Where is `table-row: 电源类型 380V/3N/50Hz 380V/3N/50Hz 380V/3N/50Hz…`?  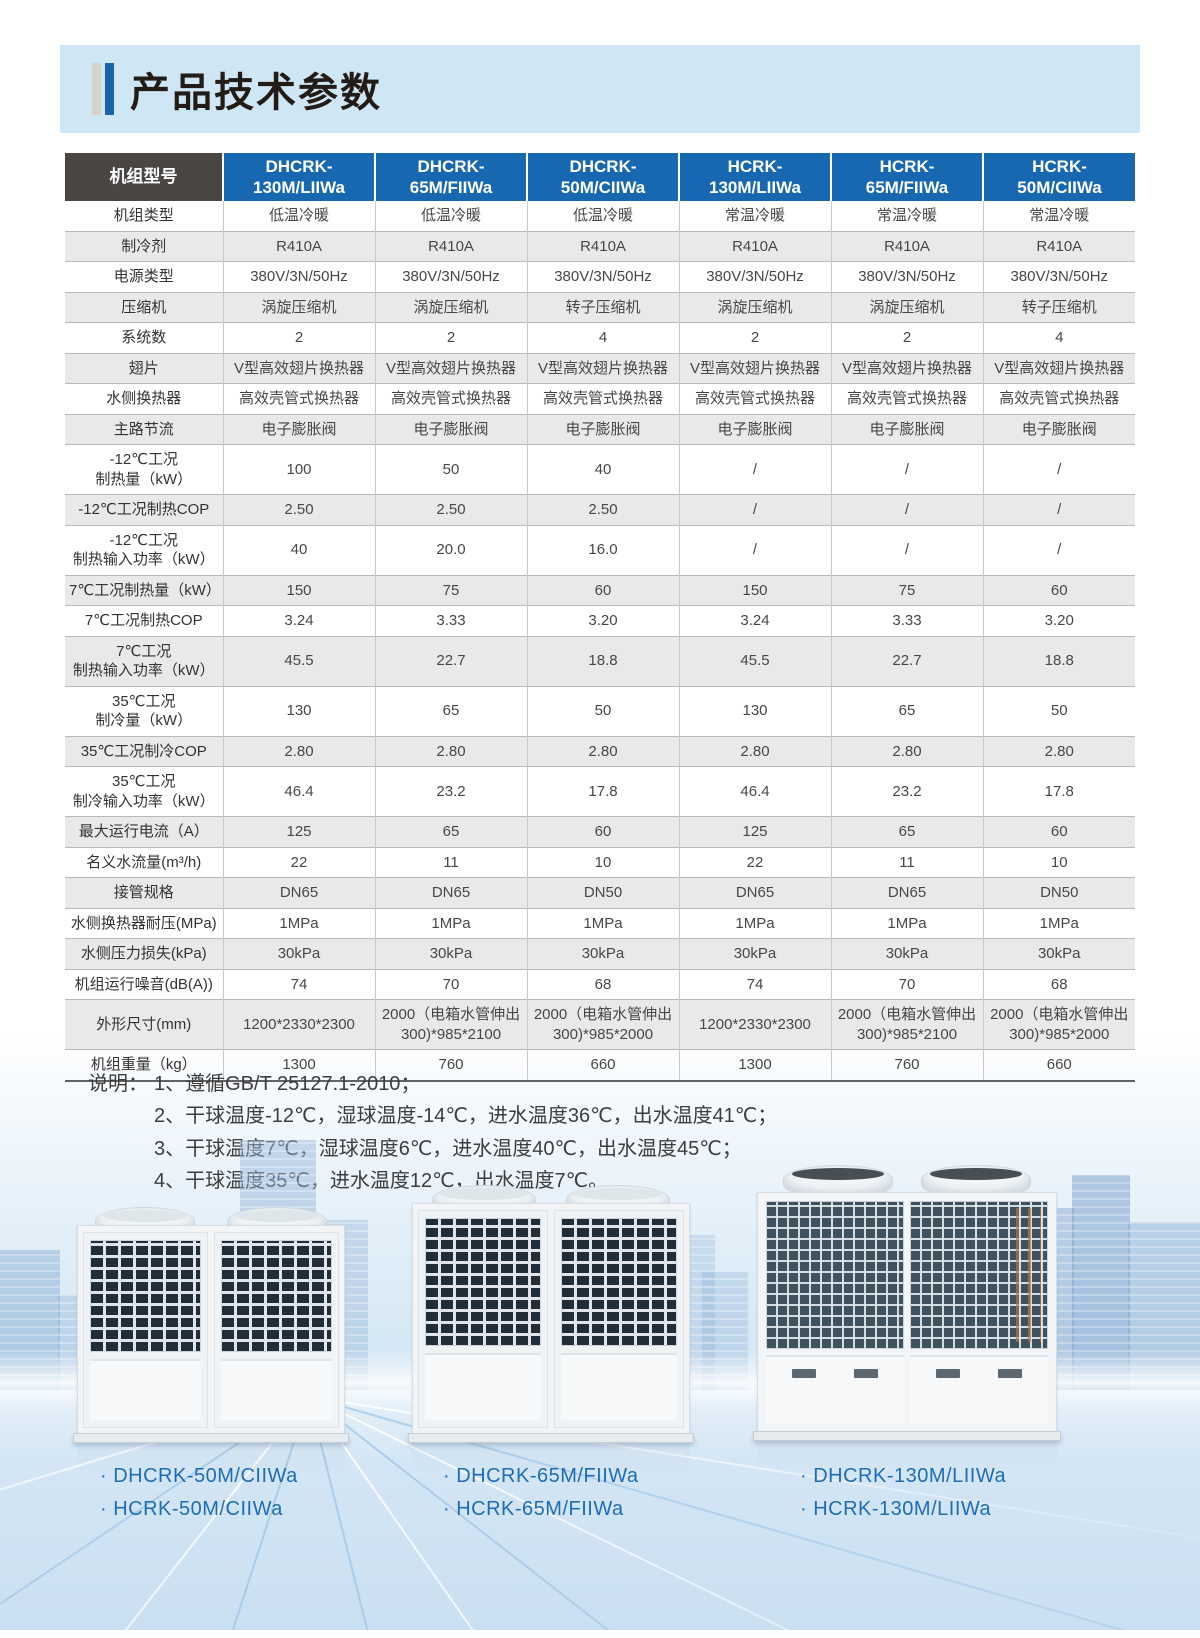
table-row: 电源类型 380V/3N/50Hz 380V/3N/50Hz 380V/3N/50Hz… is located at coordinates (600, 276).